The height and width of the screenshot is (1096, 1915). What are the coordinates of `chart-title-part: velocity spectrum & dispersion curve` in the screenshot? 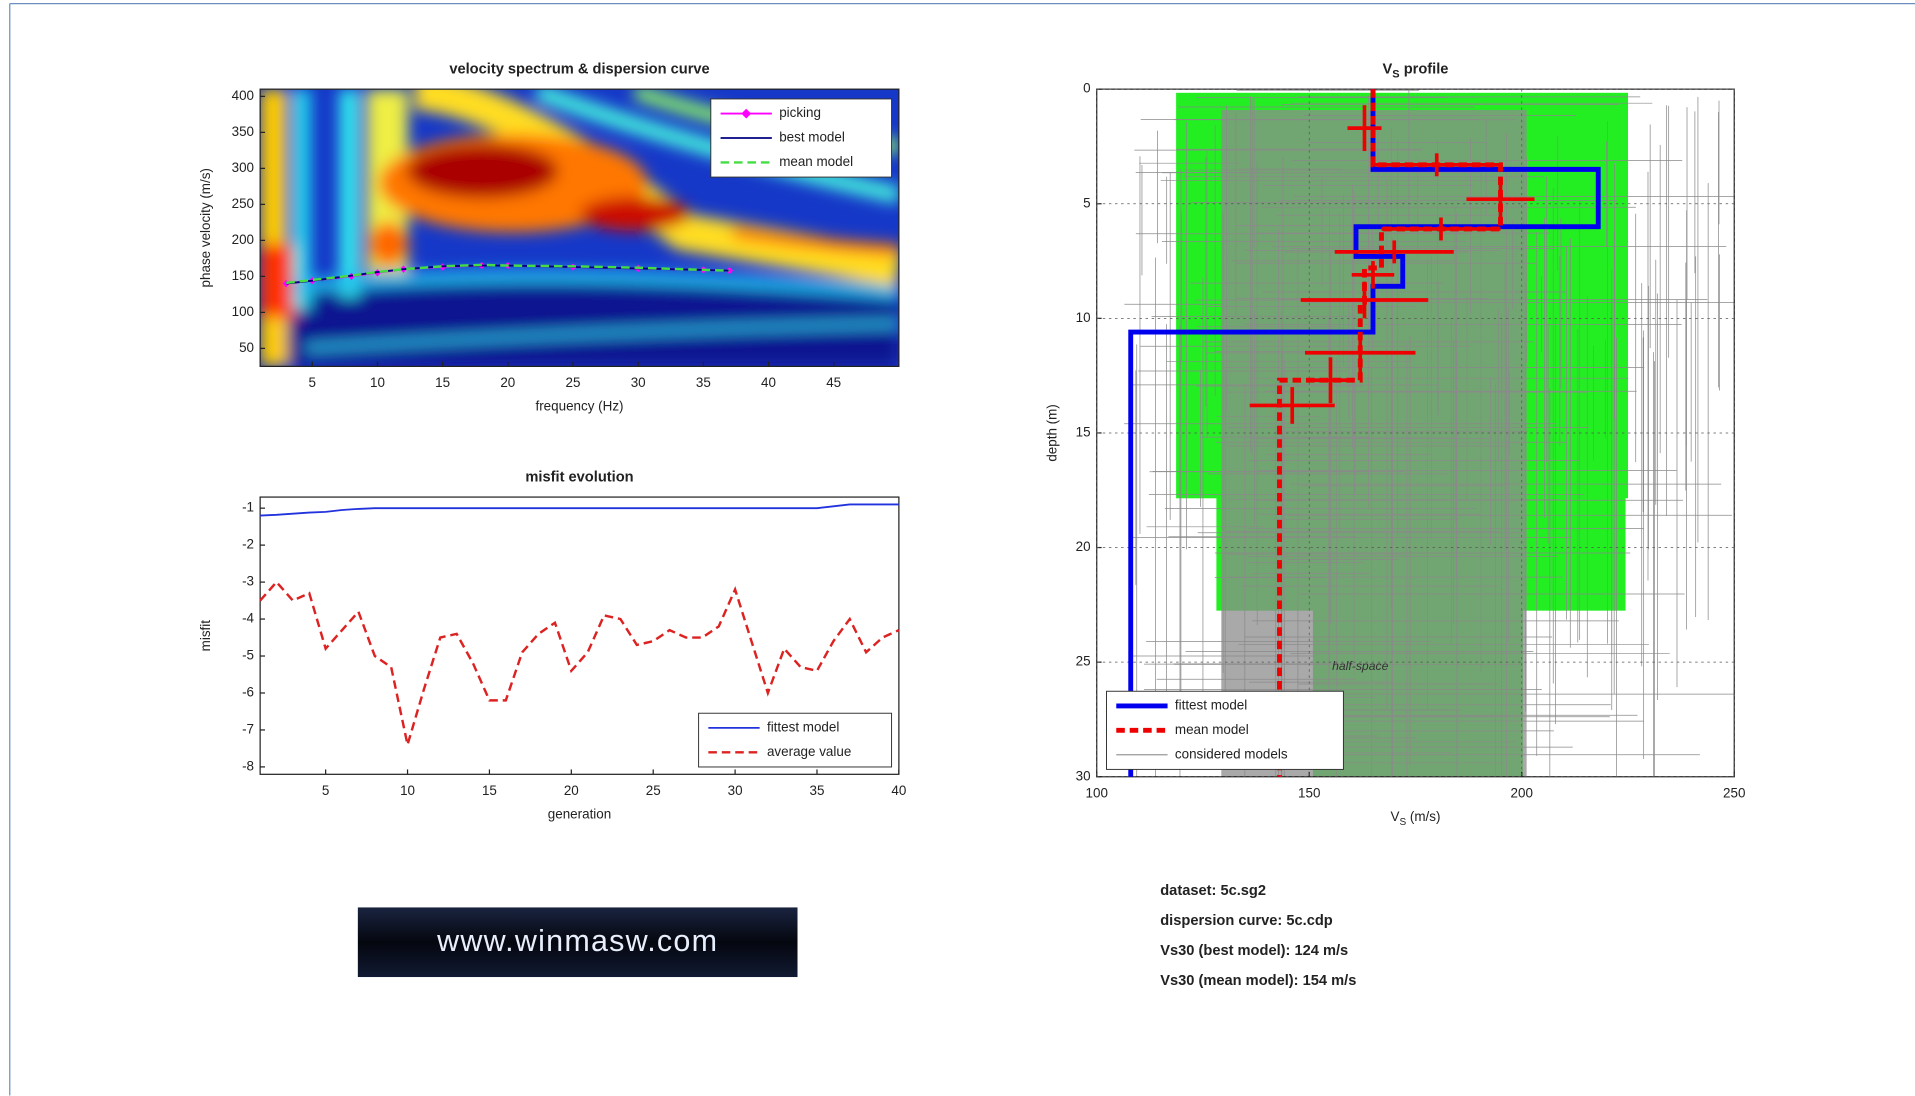 It's located at (579, 69).